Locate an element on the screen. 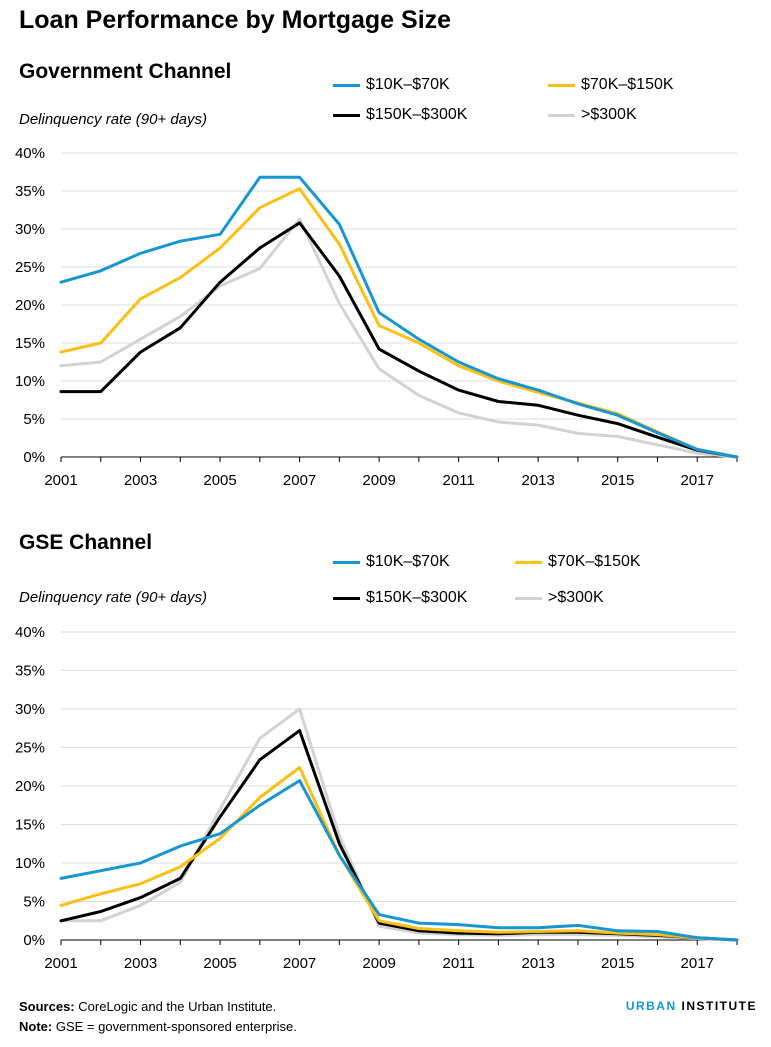 The image size is (771, 1047). legend-item-s1-gse: $10K–$70K is located at coordinates (391, 562).